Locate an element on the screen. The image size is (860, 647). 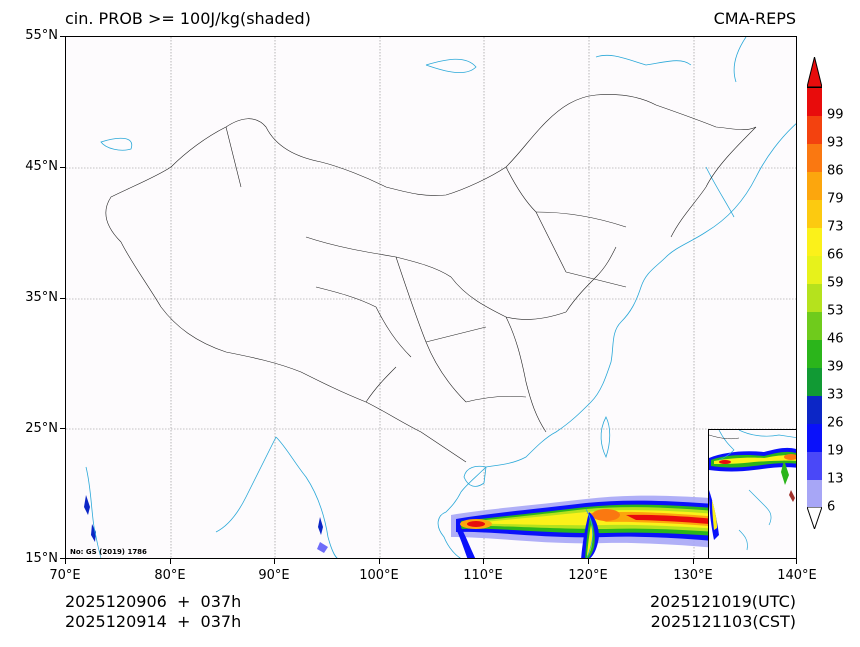
colorbar-under-arrow is located at coordinates (814, 518).